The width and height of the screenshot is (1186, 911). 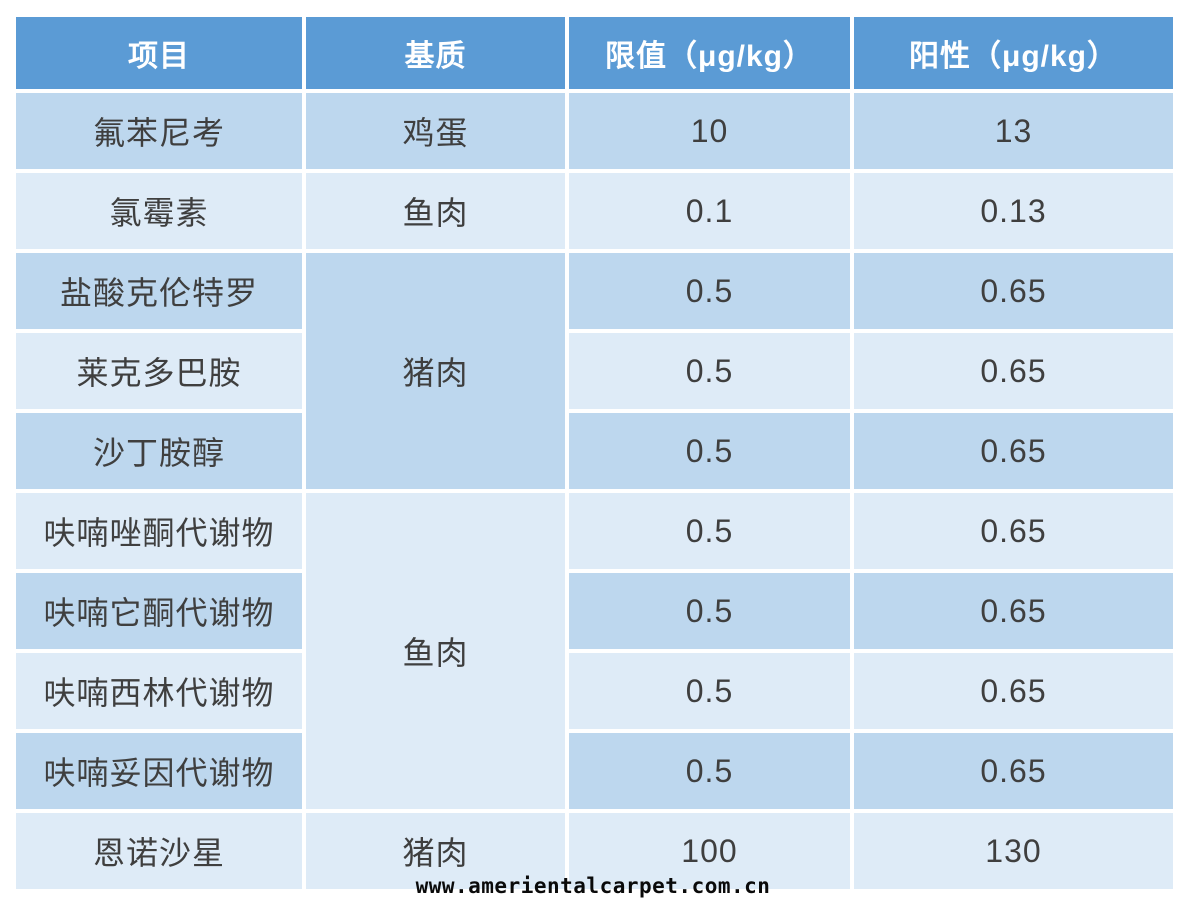 What do you see at coordinates (159, 611) in the screenshot?
I see `cell-item: 呋喃它酮代谢物` at bounding box center [159, 611].